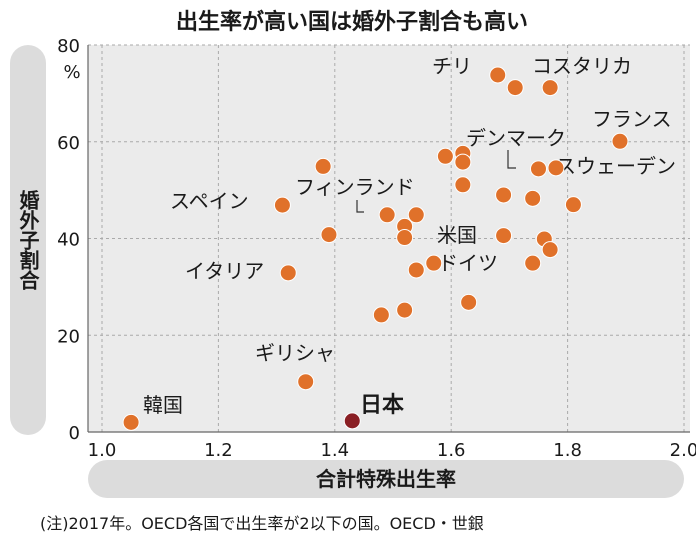 This screenshot has width=696, height=539. Describe the element at coordinates (68, 240) in the screenshot. I see `y-tick-label: 40` at that location.